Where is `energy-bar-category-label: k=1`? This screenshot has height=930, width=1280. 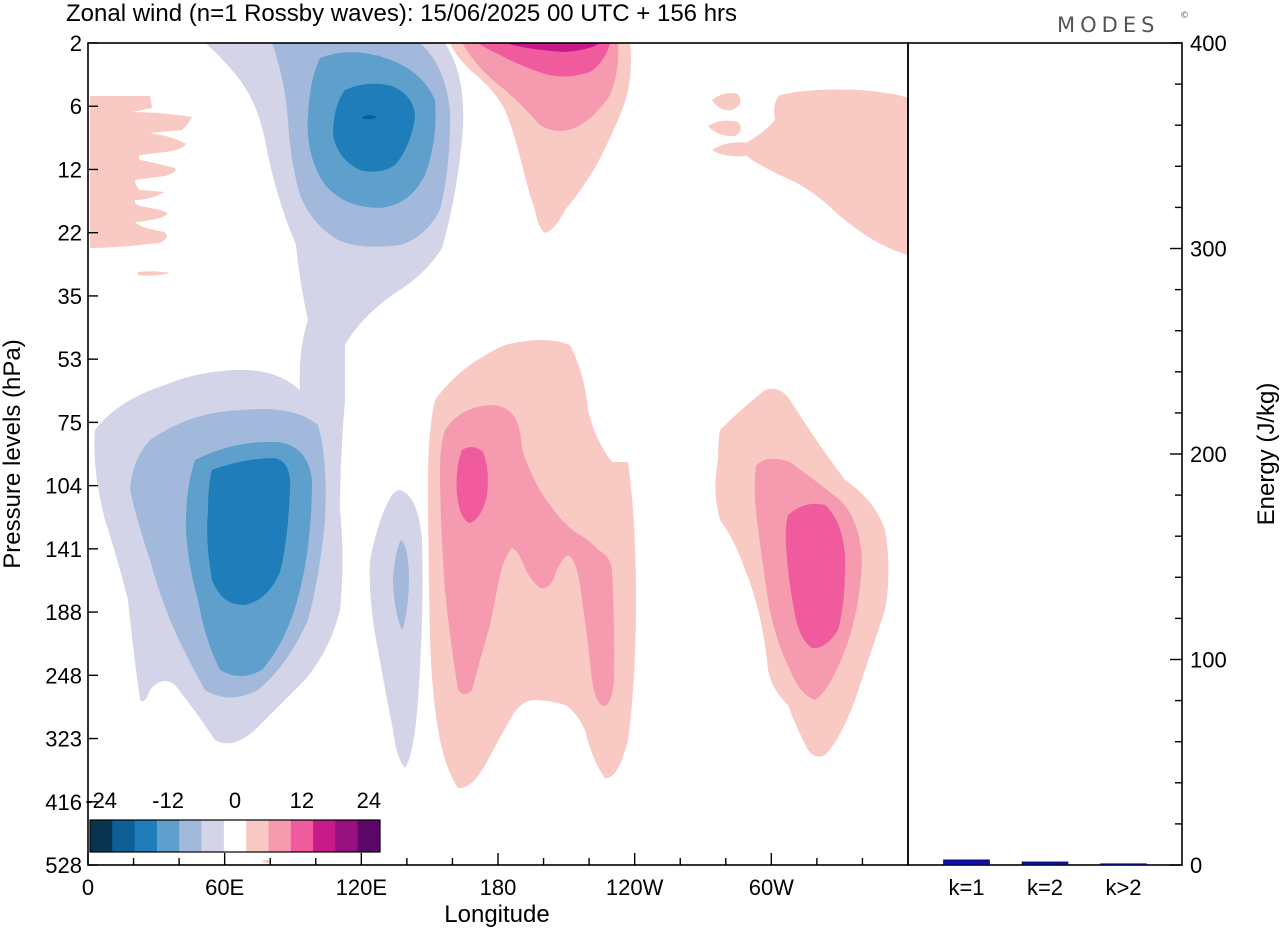 energy-bar-category-label: k=1 is located at coordinates (966, 887).